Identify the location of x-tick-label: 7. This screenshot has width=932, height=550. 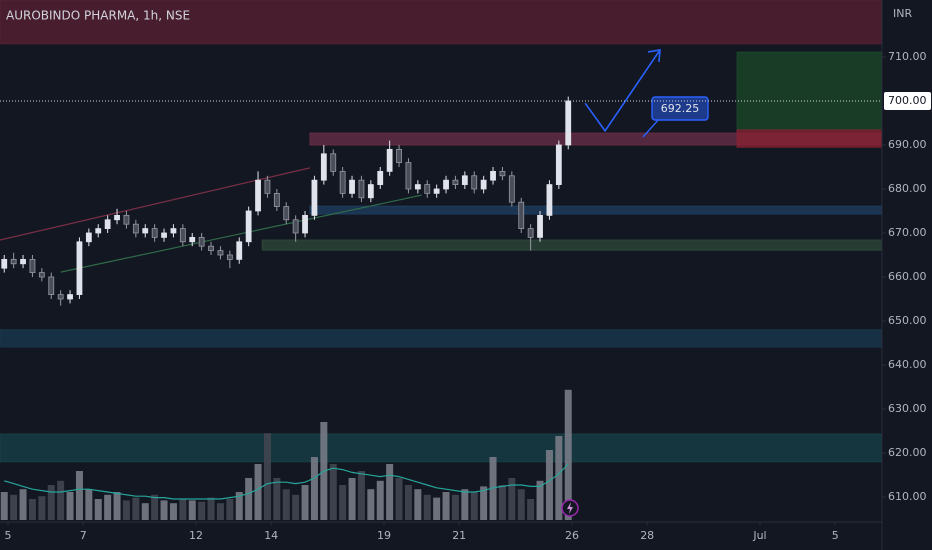
(83, 535).